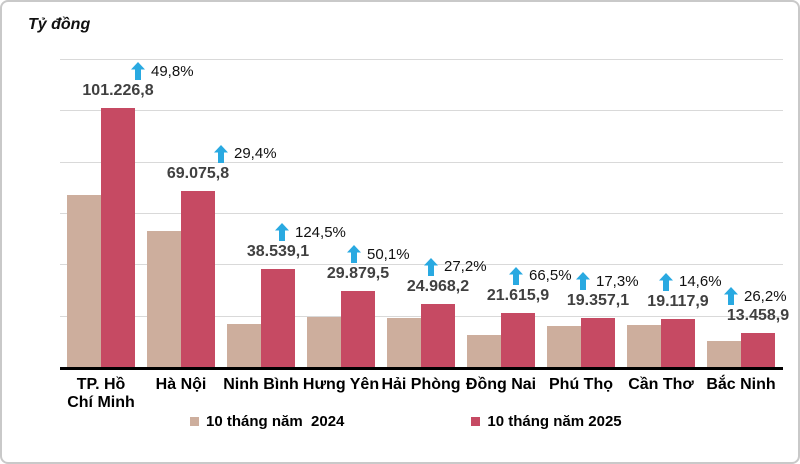 The width and height of the screenshot is (800, 464). I want to click on growth-percent-label: 27,2%, so click(465, 267).